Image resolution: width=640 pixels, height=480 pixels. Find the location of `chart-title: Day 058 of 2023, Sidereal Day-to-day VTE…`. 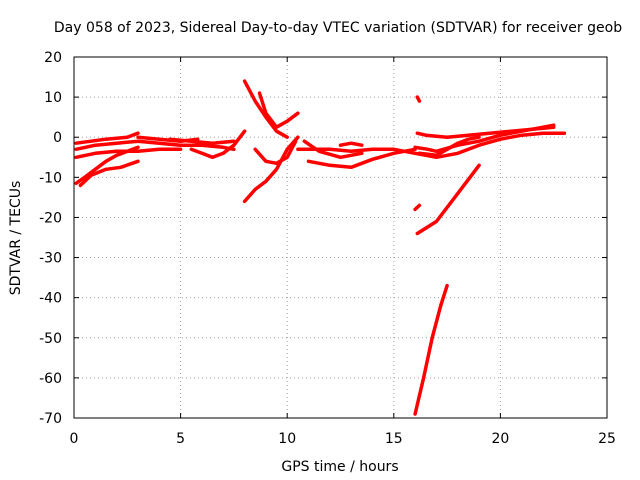

chart-title: Day 058 of 2023, Sidereal Day-to-day VTE… is located at coordinates (338, 28).